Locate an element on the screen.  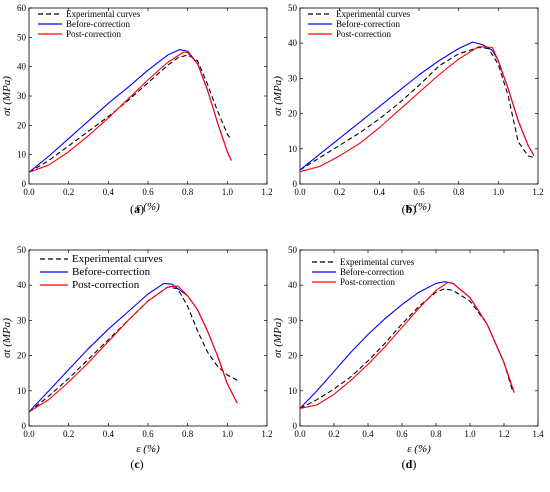
x-tick-label: 1.4 is located at coordinates (538, 434).